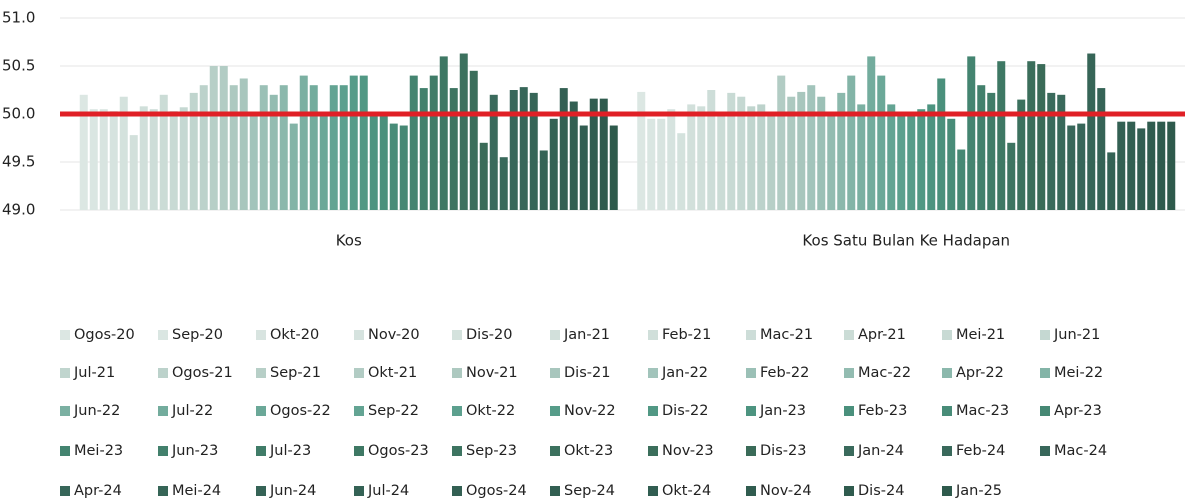 This screenshot has width=1185, height=502. I want to click on legend-label: Ogos-21, so click(202, 373).